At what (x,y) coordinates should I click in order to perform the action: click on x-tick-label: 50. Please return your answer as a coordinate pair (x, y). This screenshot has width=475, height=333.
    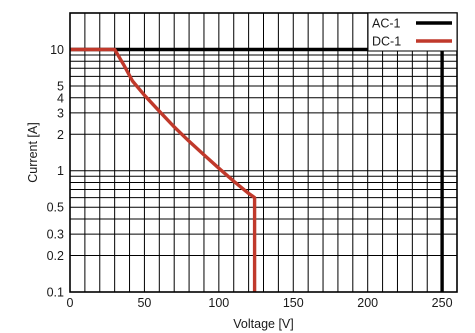
    Looking at the image, I should click on (144, 303).